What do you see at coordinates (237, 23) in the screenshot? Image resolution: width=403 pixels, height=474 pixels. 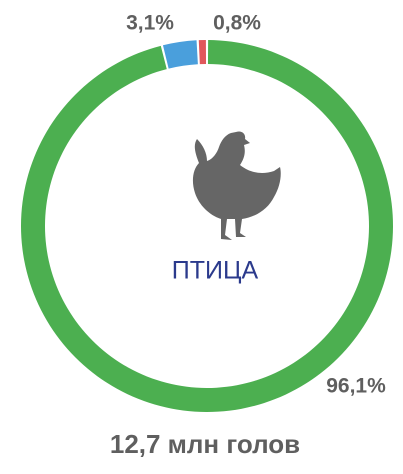 I see `data-label: 0,8%` at bounding box center [237, 23].